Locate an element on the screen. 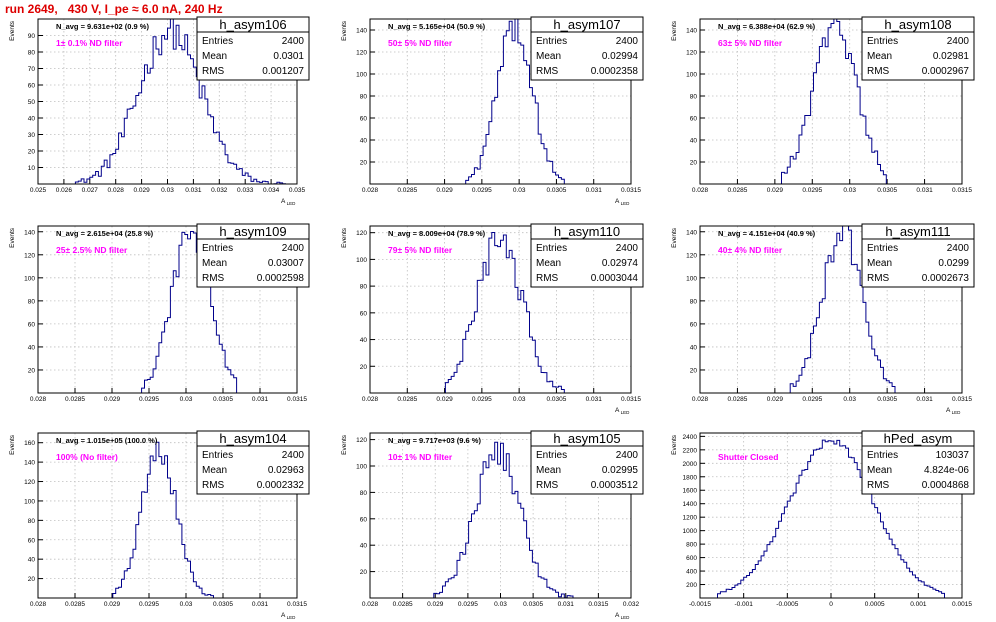  y-tick-label: 2200 is located at coordinates (690, 450).